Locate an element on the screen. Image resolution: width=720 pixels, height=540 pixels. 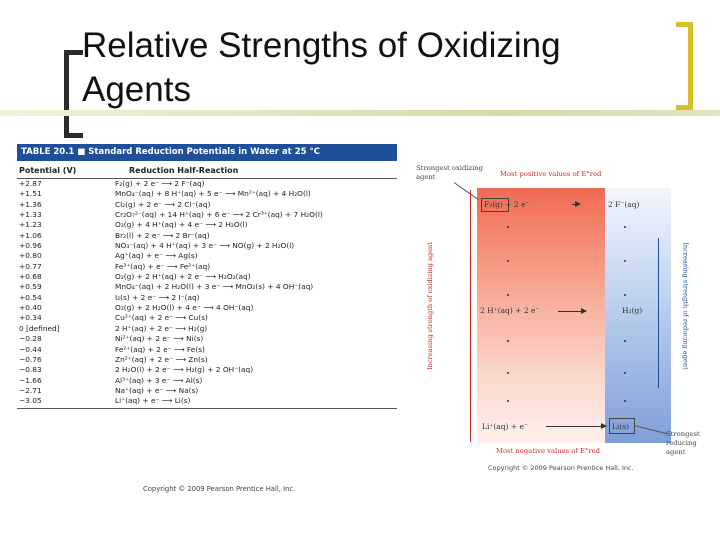
table-row: +1.06 Br₂(l) + 2 e⁻ ⟶ 2 Br⁻(aq) is located at coordinates (207, 236).